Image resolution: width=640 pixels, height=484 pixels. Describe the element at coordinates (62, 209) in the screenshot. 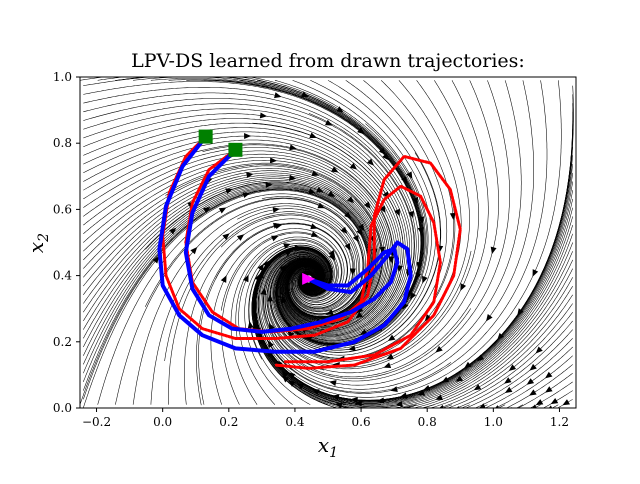

I see `y-tick-label: 0.6` at that location.